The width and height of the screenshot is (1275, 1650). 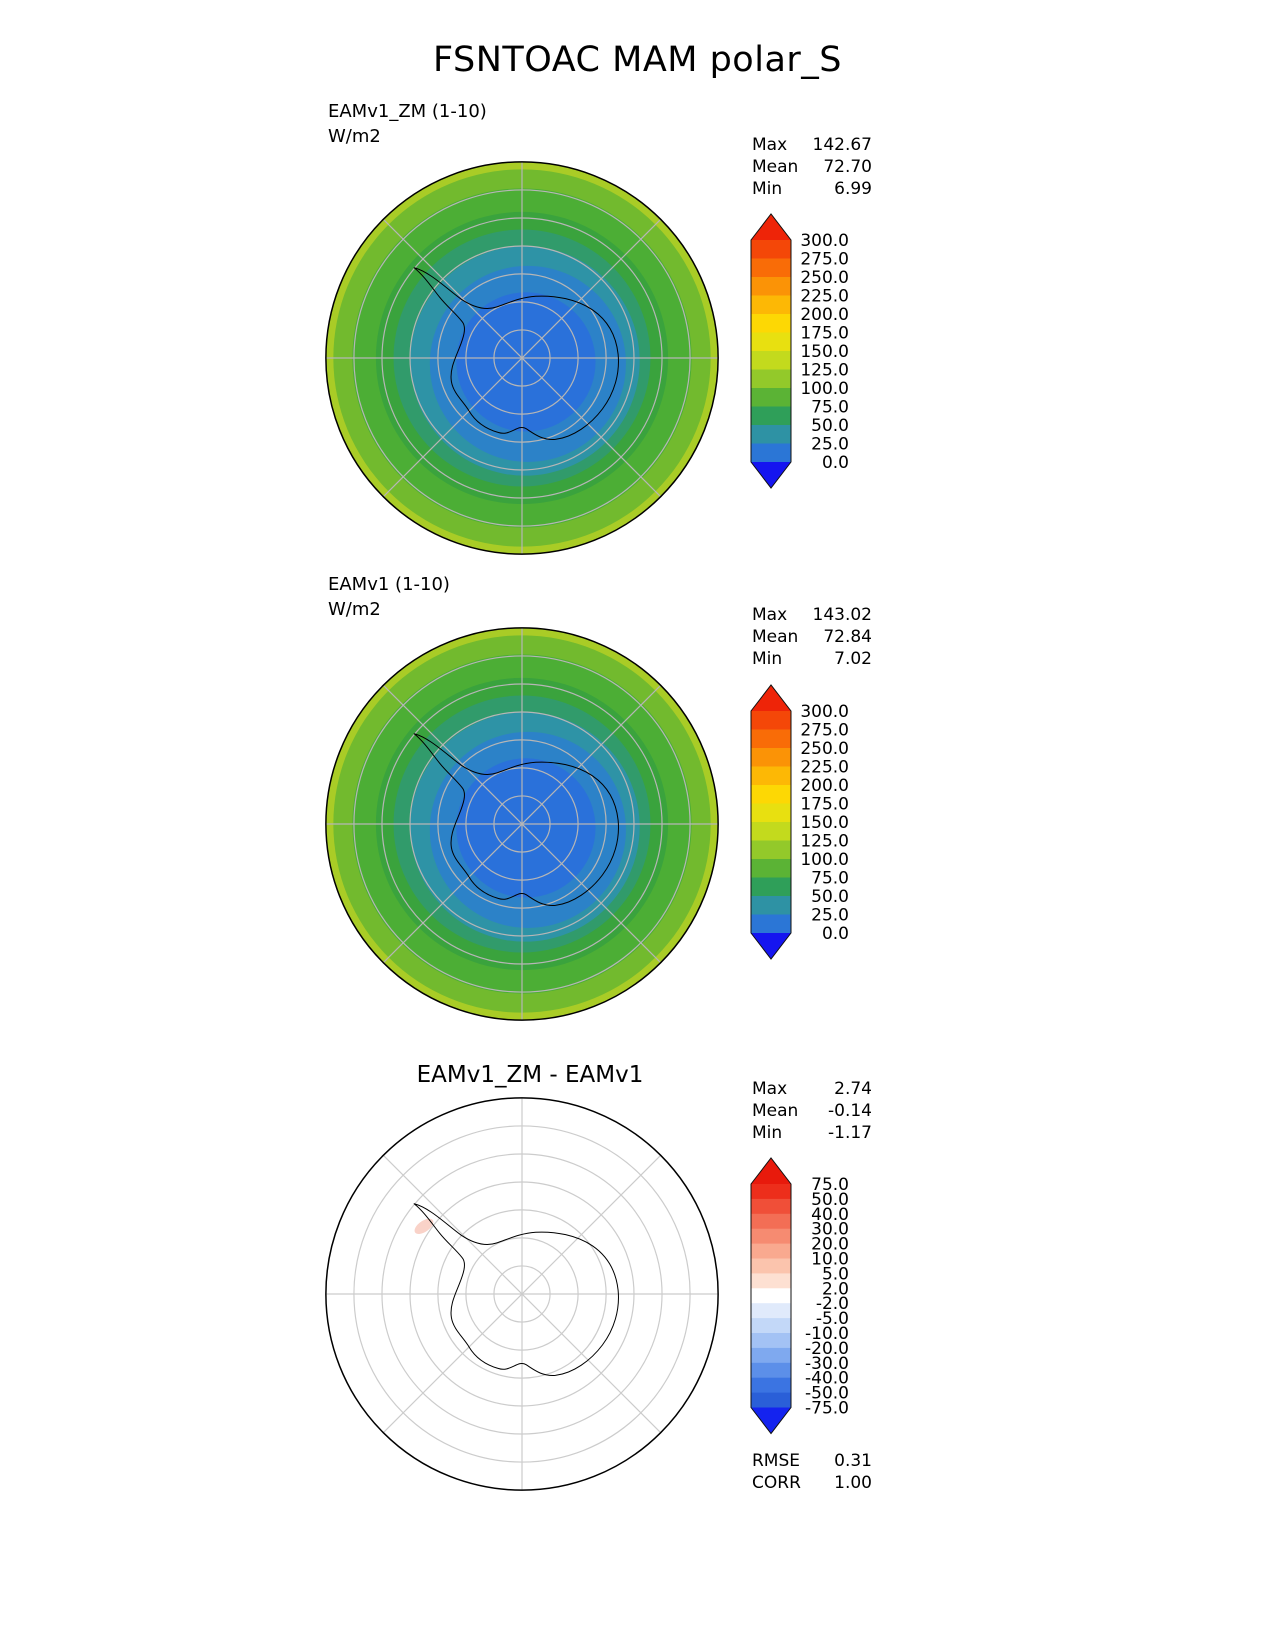 I want to click on colorbar-tick: 40.0, so click(x=830, y=1215).